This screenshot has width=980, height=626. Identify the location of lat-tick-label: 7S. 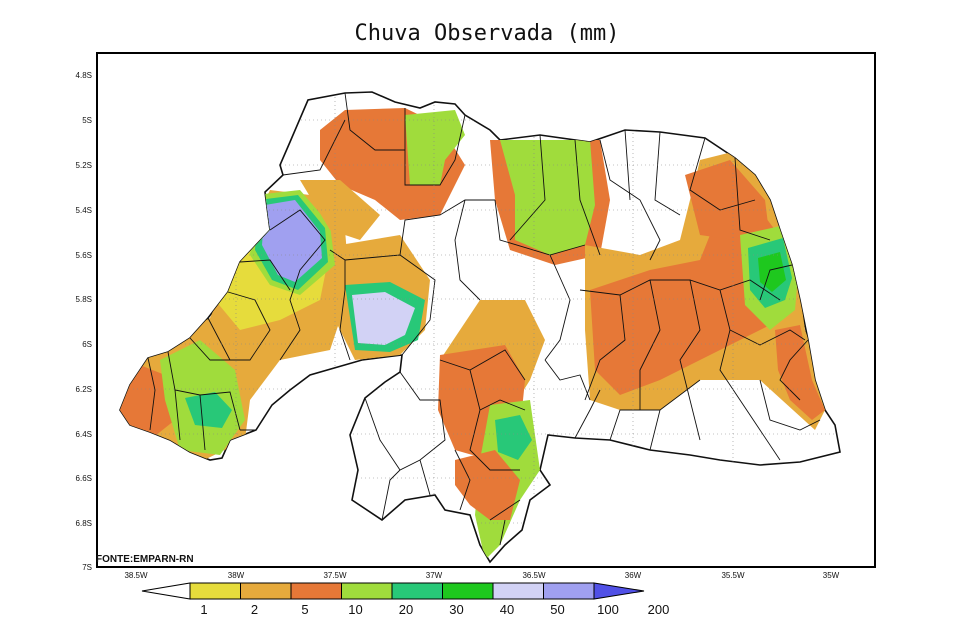
(87, 567).